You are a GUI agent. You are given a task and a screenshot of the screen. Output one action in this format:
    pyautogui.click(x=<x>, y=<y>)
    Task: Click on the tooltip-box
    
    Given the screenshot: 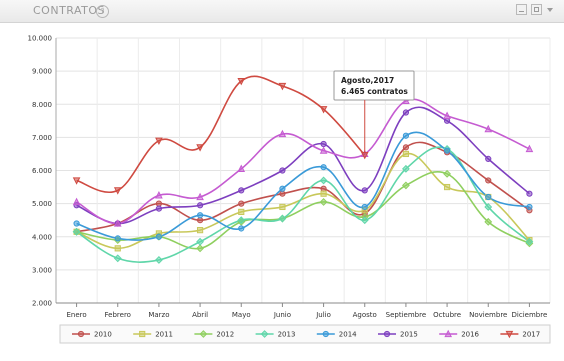 What is the action you would take?
    pyautogui.click(x=374, y=85)
    